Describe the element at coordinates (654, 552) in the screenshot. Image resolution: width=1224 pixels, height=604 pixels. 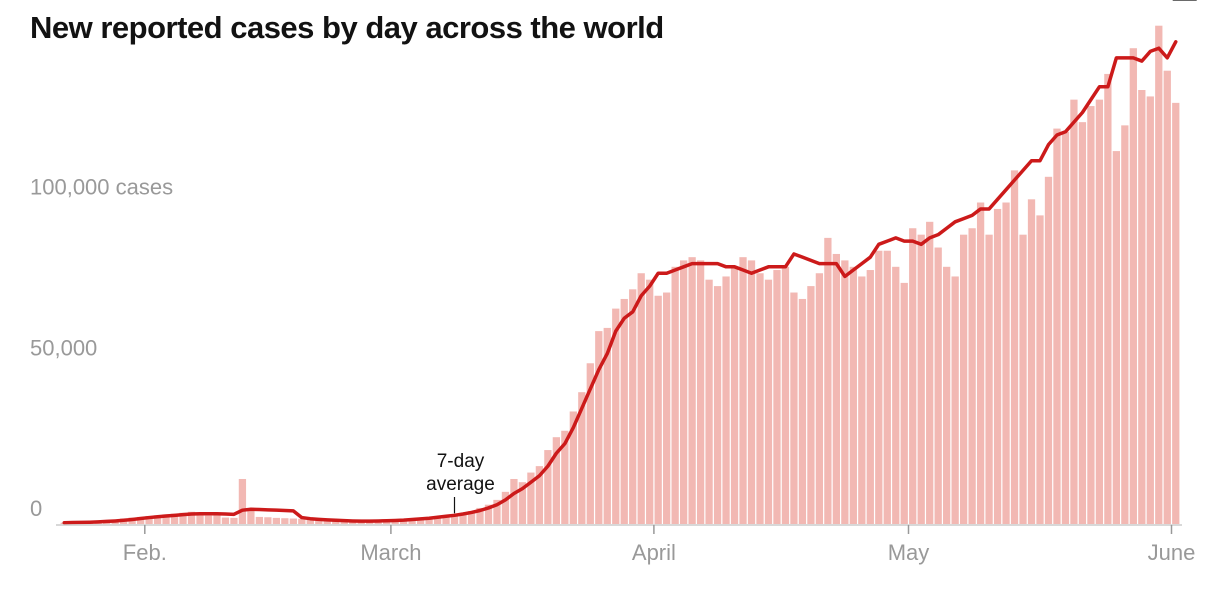
I see `x-tick-label: April` at that location.